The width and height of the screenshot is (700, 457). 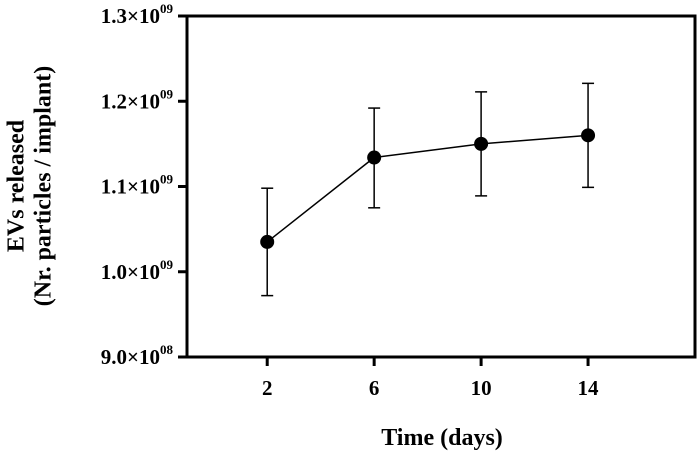 I want to click on x-tick-label: 2, so click(x=267, y=388).